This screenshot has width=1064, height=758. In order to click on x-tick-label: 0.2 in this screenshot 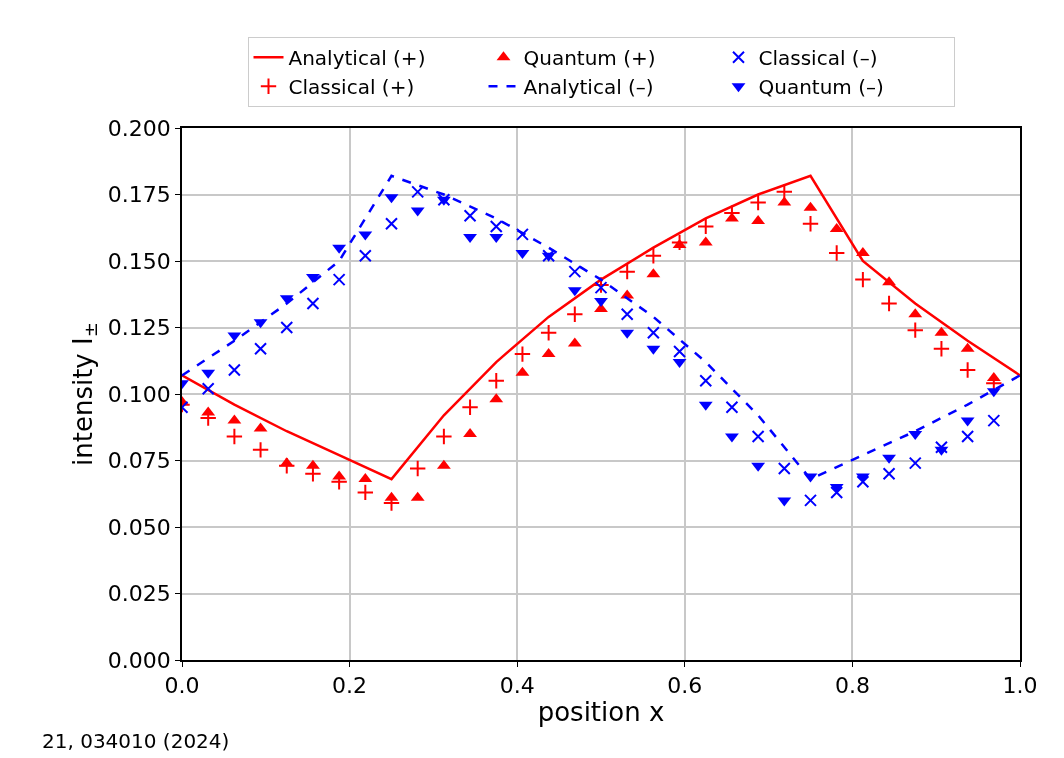, I will do `click(350, 686)`.